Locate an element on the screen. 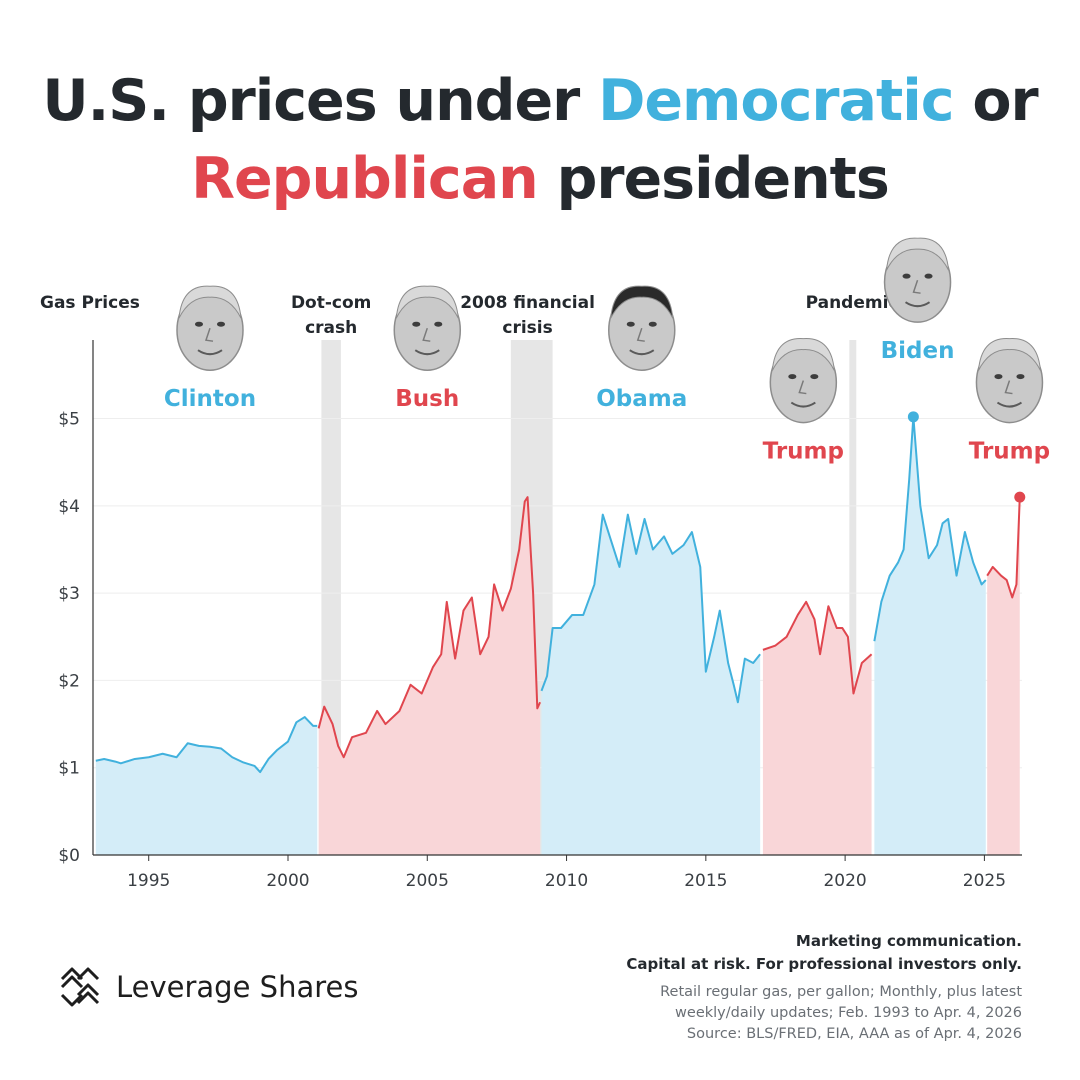 Image resolution: width=1080 pixels, height=1080 pixels. recession-band is located at coordinates (853, 597).